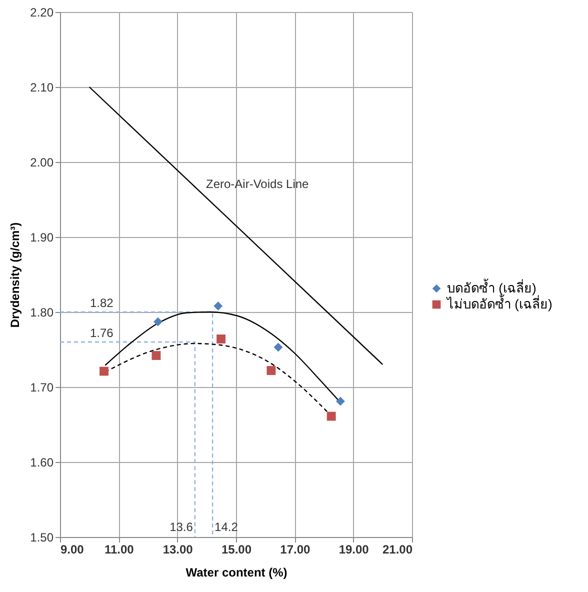 The width and height of the screenshot is (588, 592). I want to click on y-tick-label: 2.00, so click(42, 163).